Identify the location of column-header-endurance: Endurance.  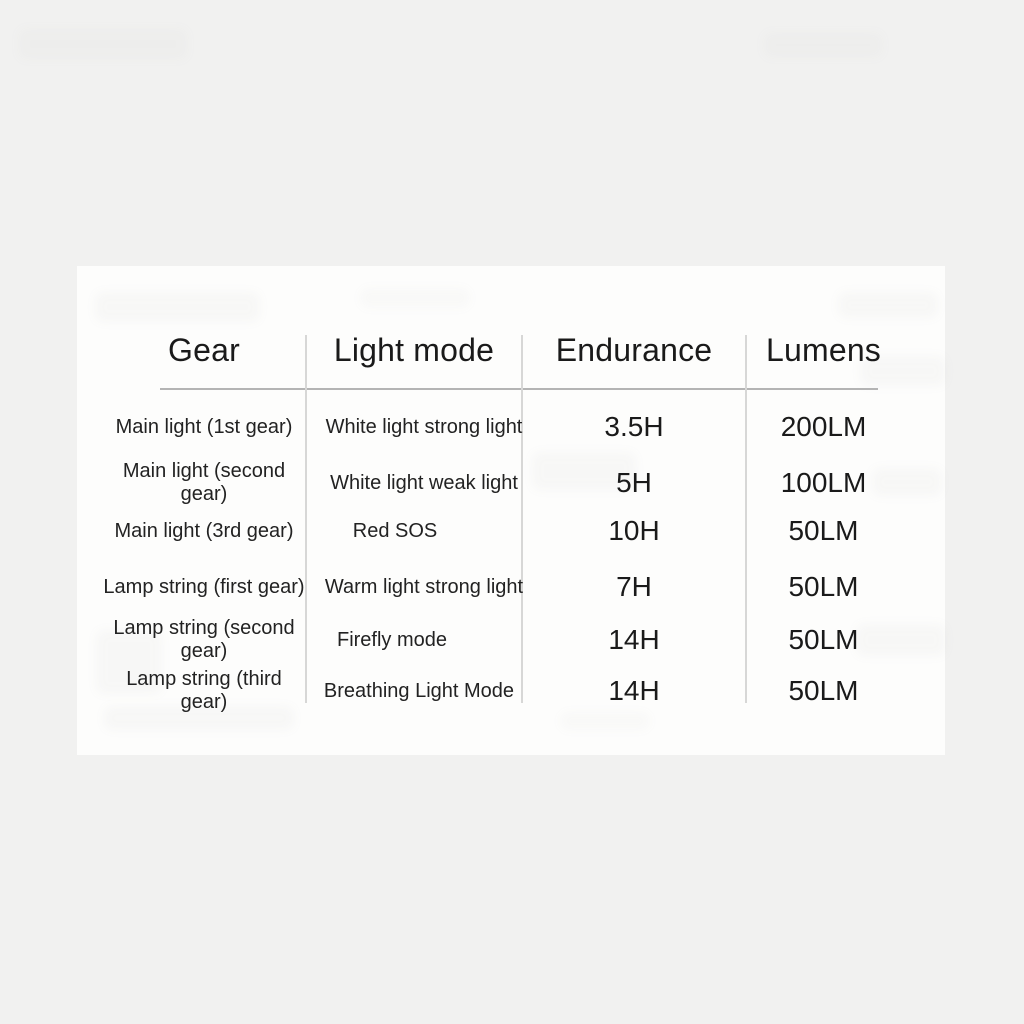
(634, 349).